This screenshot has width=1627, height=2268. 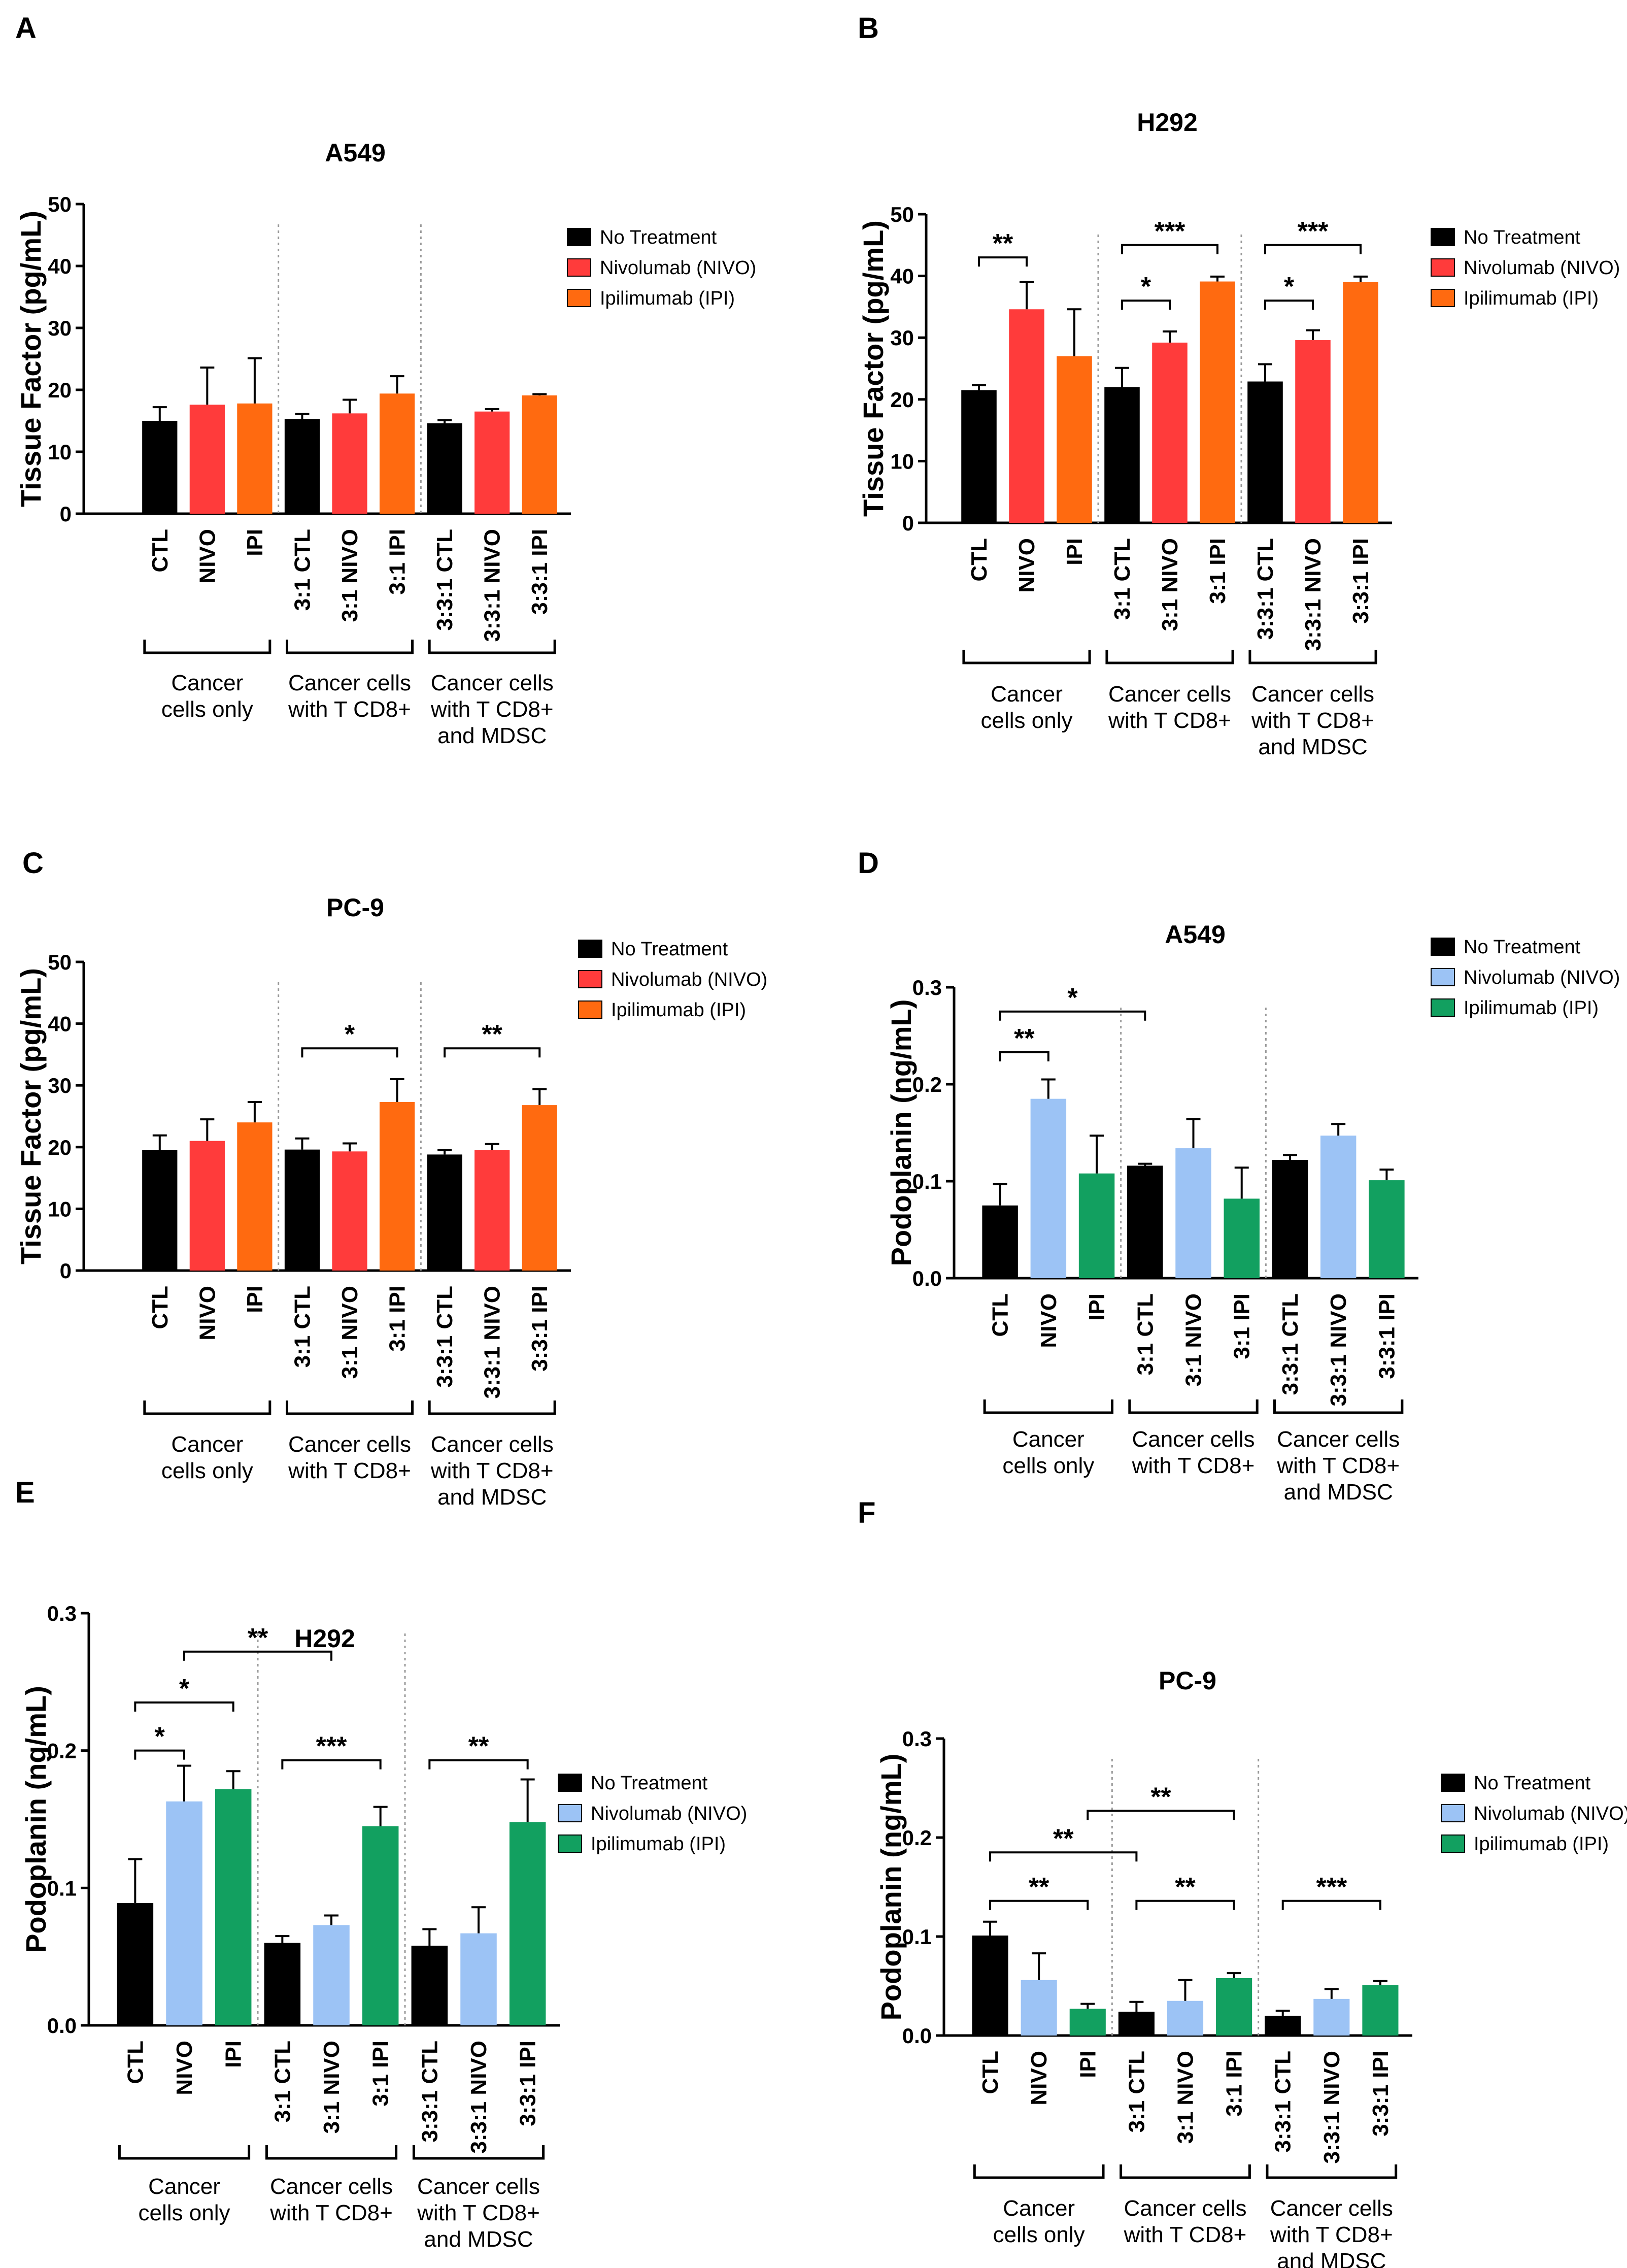 I want to click on panel-letter: E, so click(x=25, y=1492).